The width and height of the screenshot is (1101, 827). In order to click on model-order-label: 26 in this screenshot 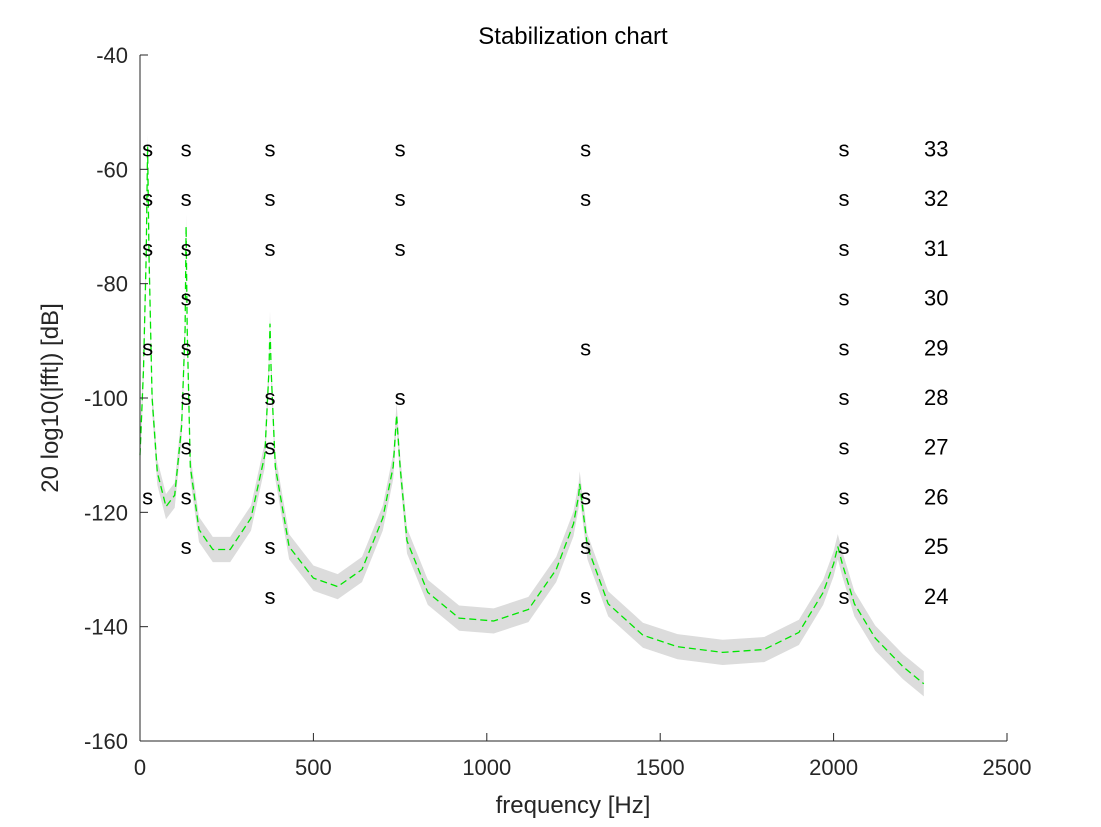, I will do `click(936, 496)`.